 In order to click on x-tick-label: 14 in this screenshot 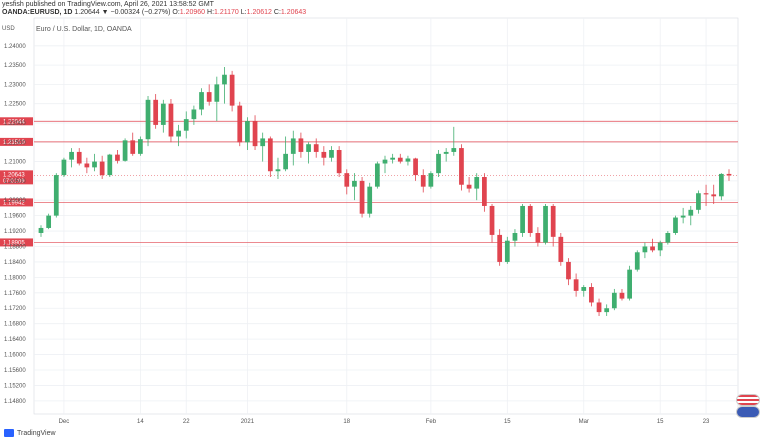, I will do `click(140, 422)`.